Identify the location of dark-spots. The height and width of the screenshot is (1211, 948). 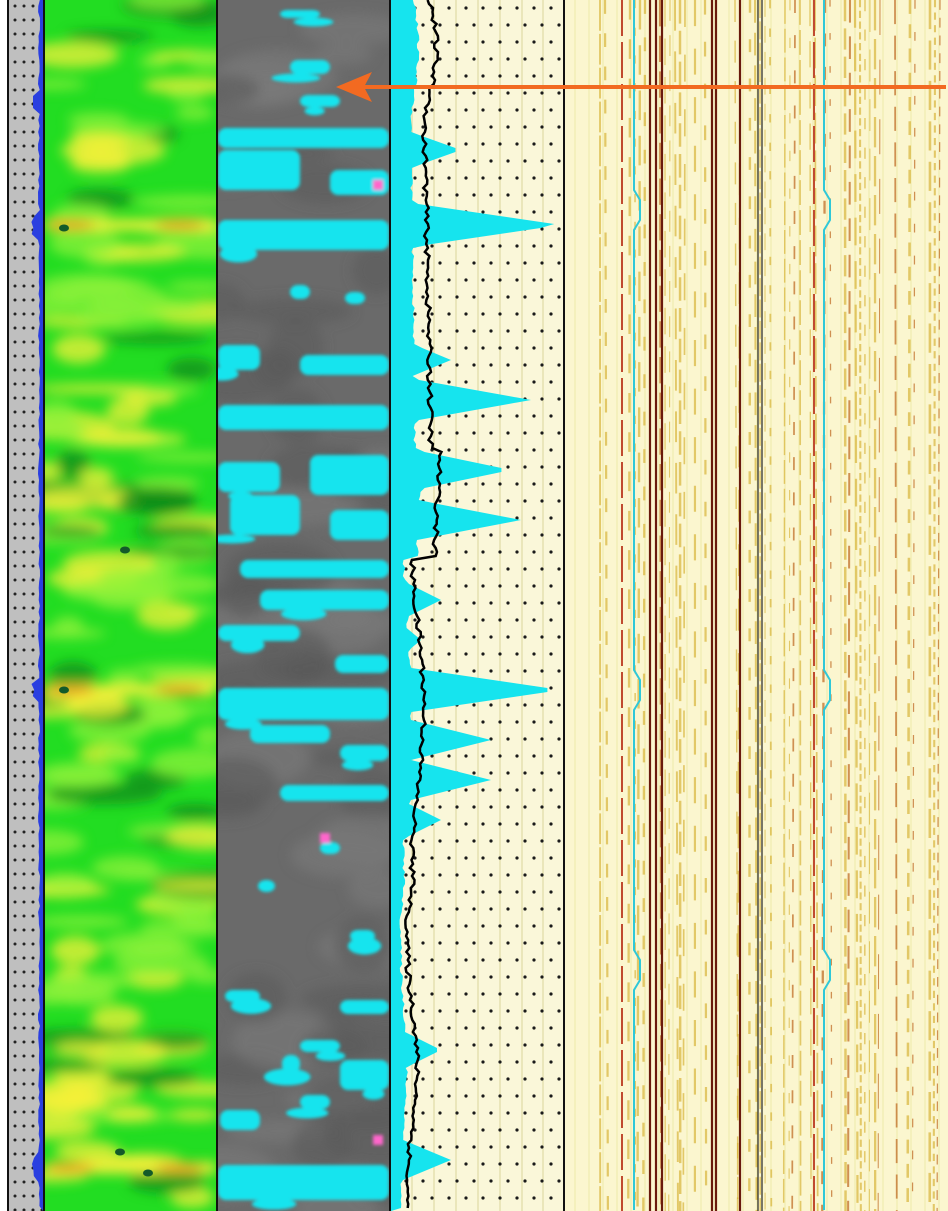
(106, 700).